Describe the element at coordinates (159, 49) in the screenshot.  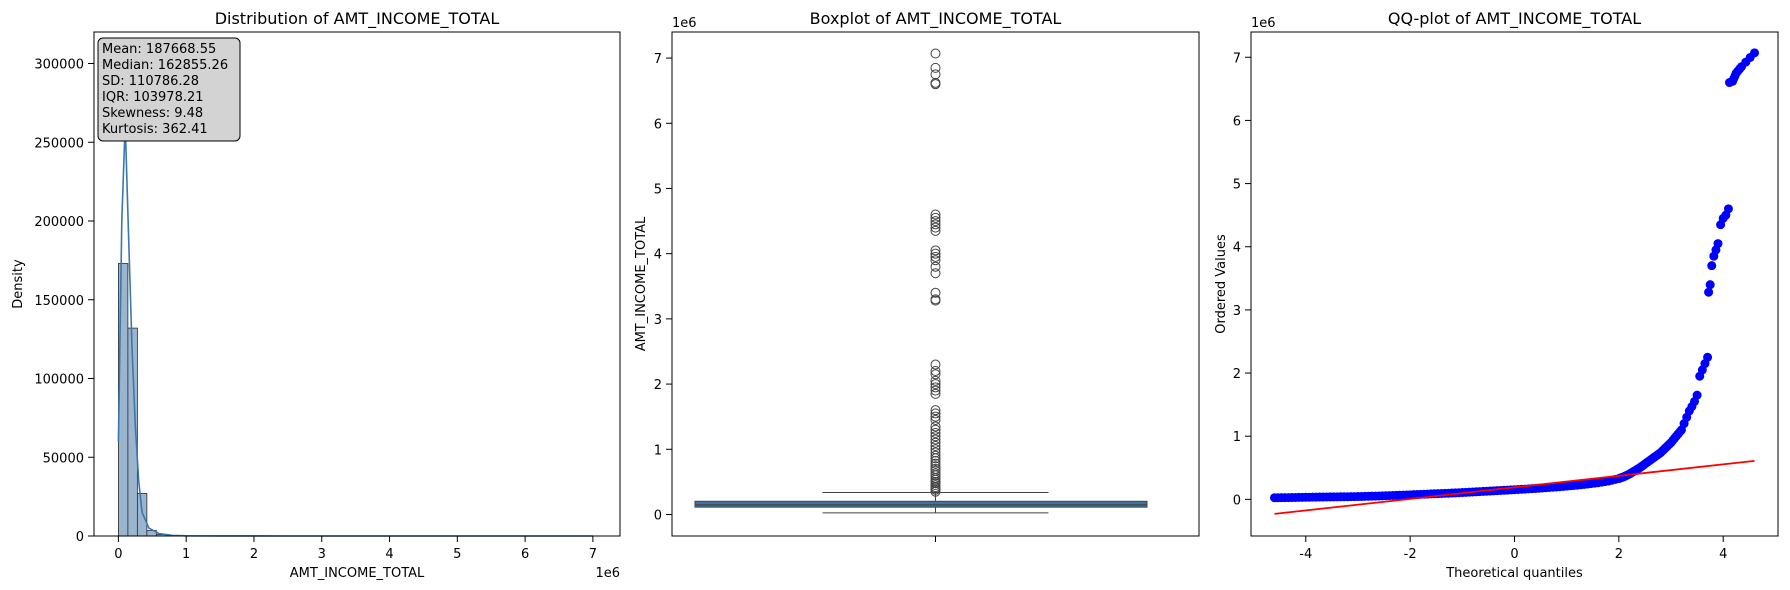
I see `stats-line: Mean: 187668.55` at that location.